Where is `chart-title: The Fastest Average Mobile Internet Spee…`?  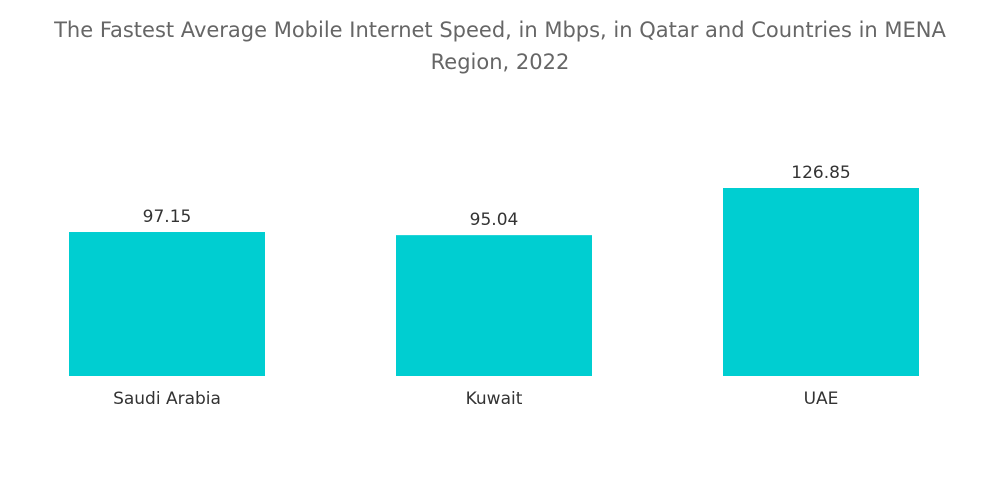 chart-title: The Fastest Average Mobile Internet Spee… is located at coordinates (500, 46).